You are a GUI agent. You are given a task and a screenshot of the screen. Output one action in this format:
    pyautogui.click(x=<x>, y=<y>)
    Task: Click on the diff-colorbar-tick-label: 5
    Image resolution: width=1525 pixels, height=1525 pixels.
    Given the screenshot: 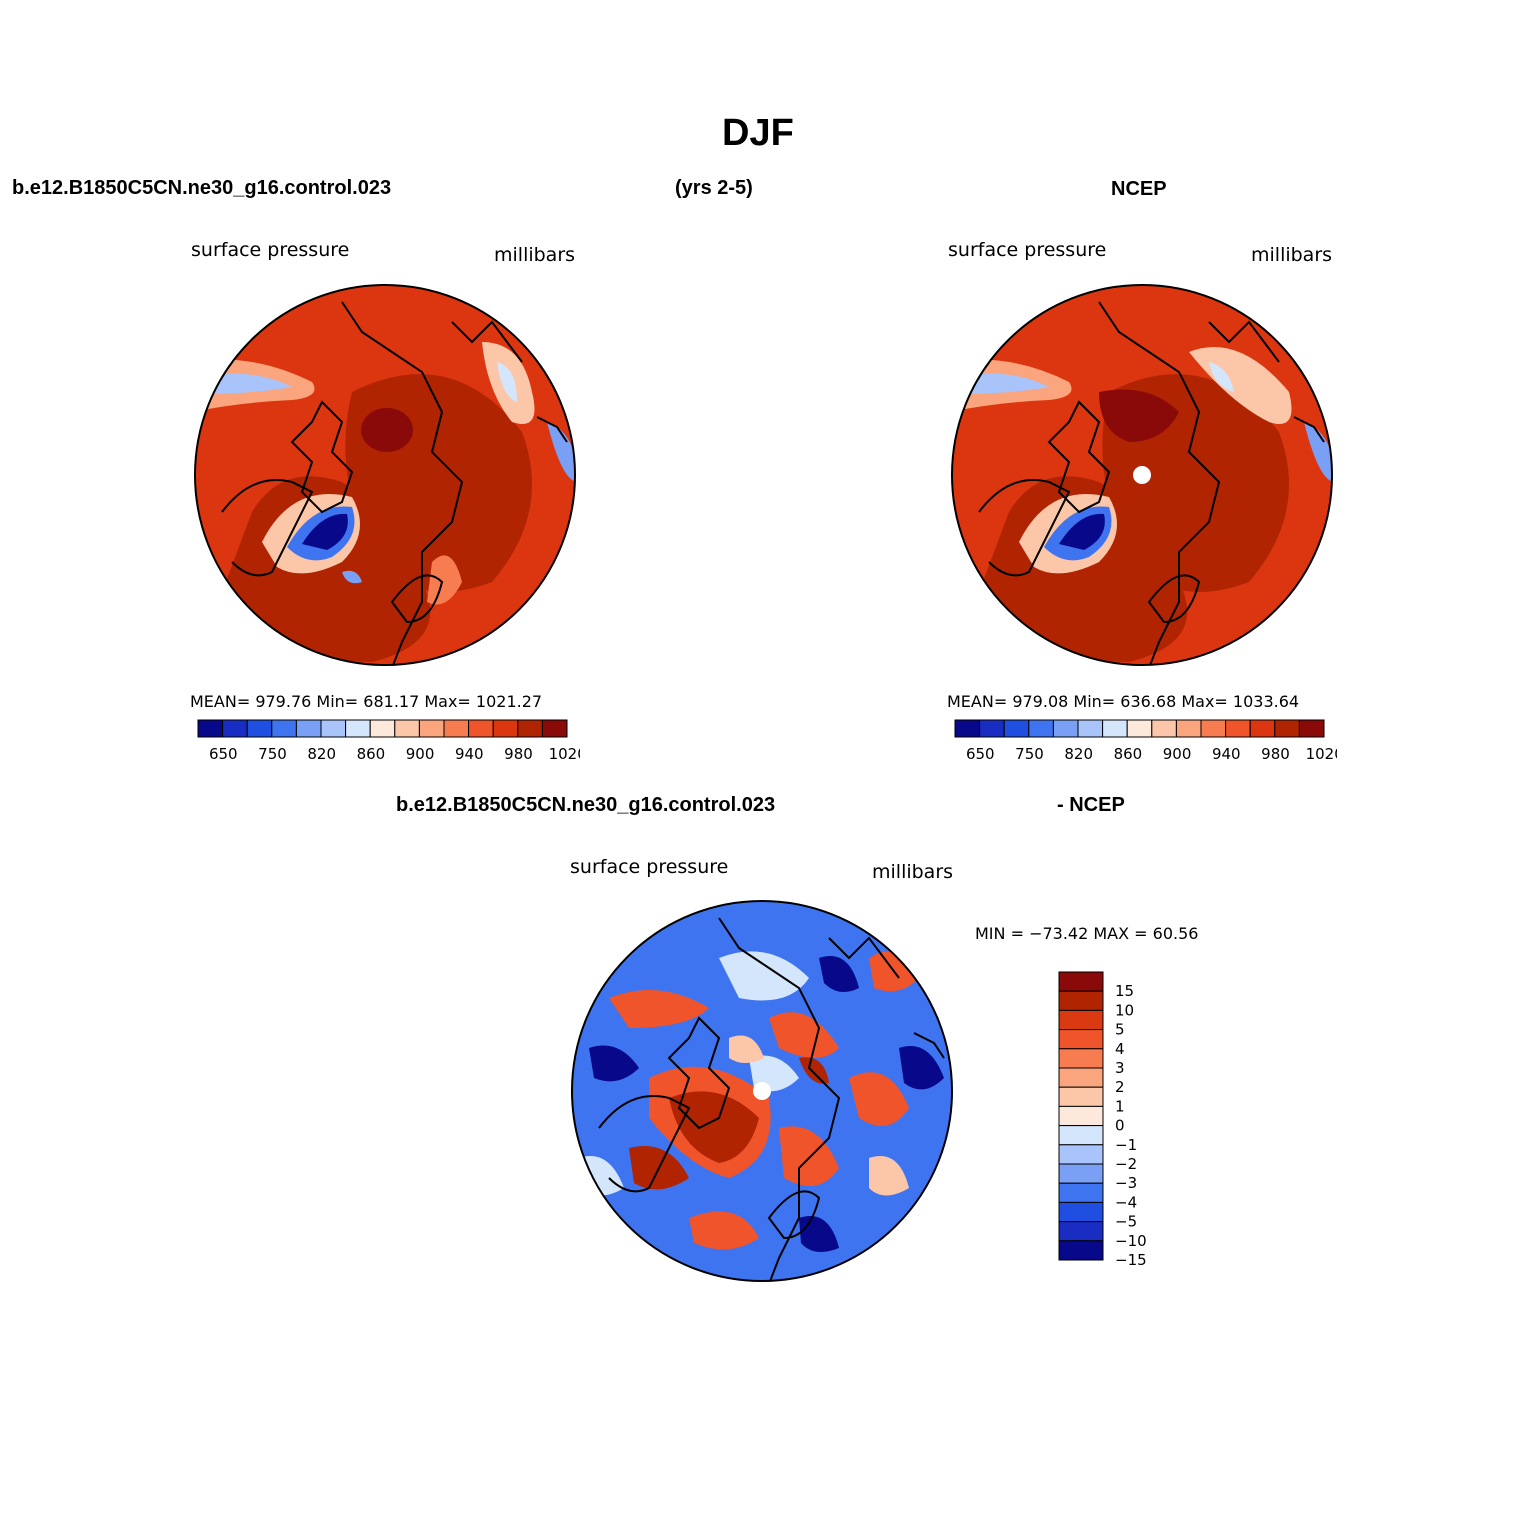 What is the action you would take?
    pyautogui.click(x=1120, y=1030)
    